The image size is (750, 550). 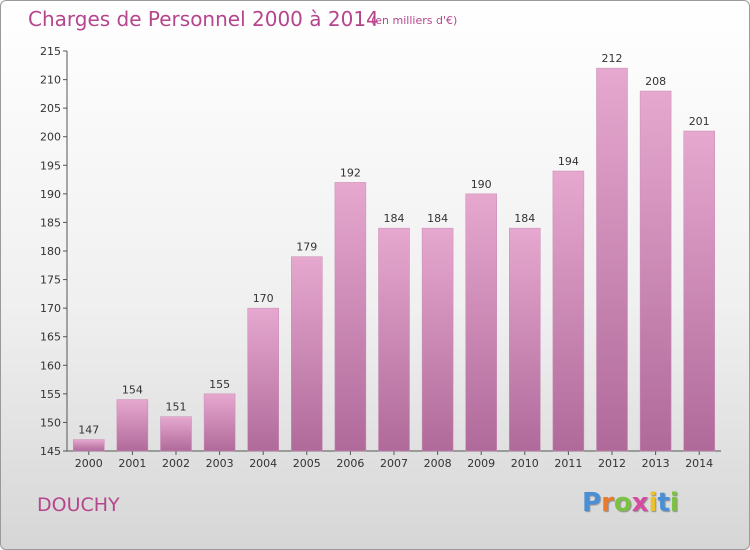 I want to click on logo-letter: P, so click(x=592, y=503).